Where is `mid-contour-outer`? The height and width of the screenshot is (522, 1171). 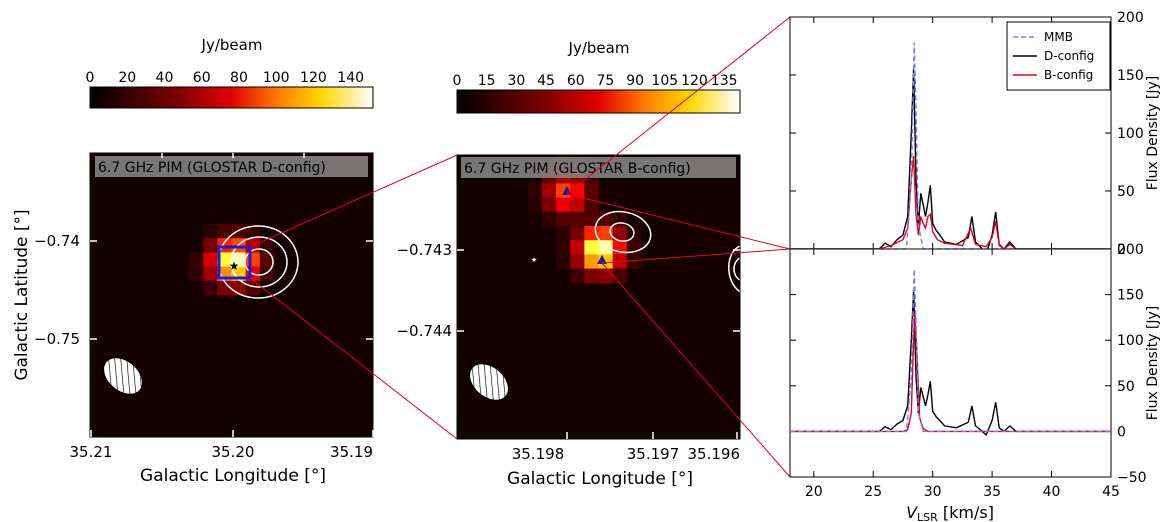
mid-contour-outer is located at coordinates (623, 232).